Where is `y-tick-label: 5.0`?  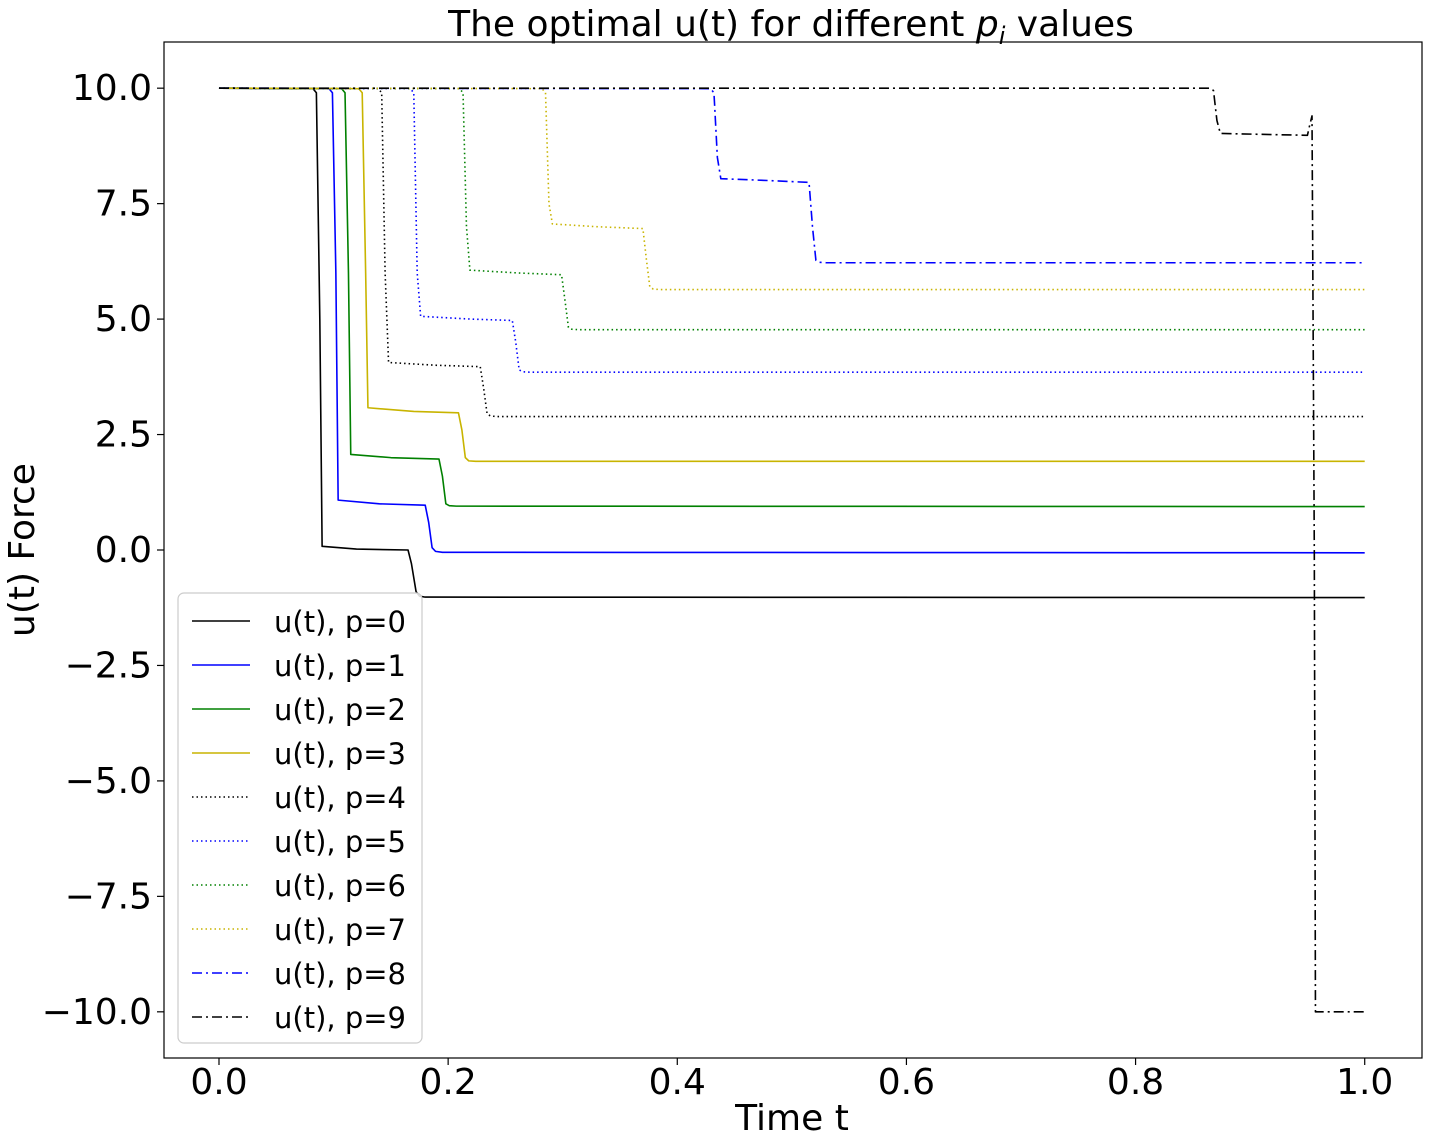
y-tick-label: 5.0 is located at coordinates (123, 319).